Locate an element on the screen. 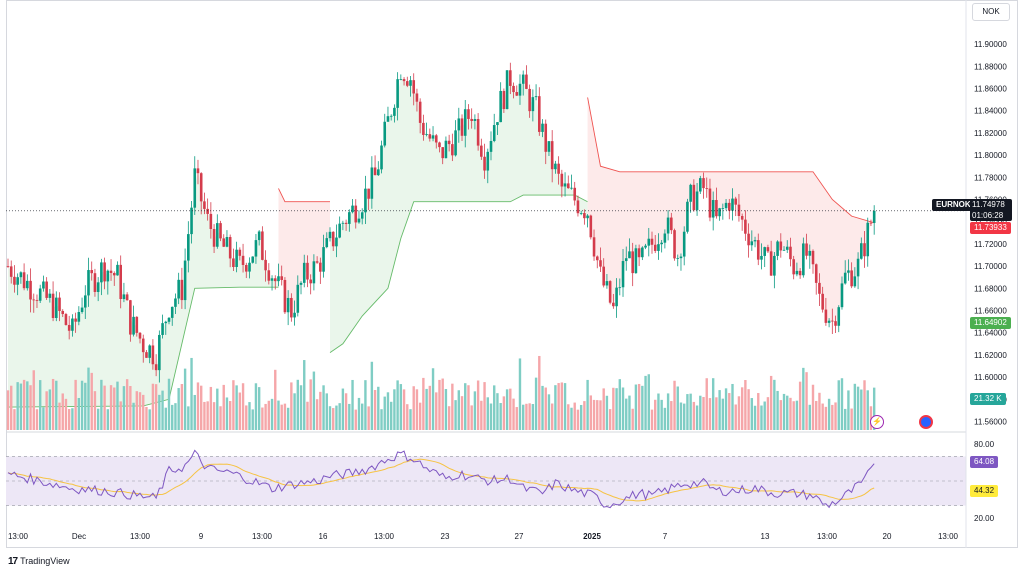 The height and width of the screenshot is (572, 1024). price-tick-label: 11.56000 is located at coordinates (990, 421).